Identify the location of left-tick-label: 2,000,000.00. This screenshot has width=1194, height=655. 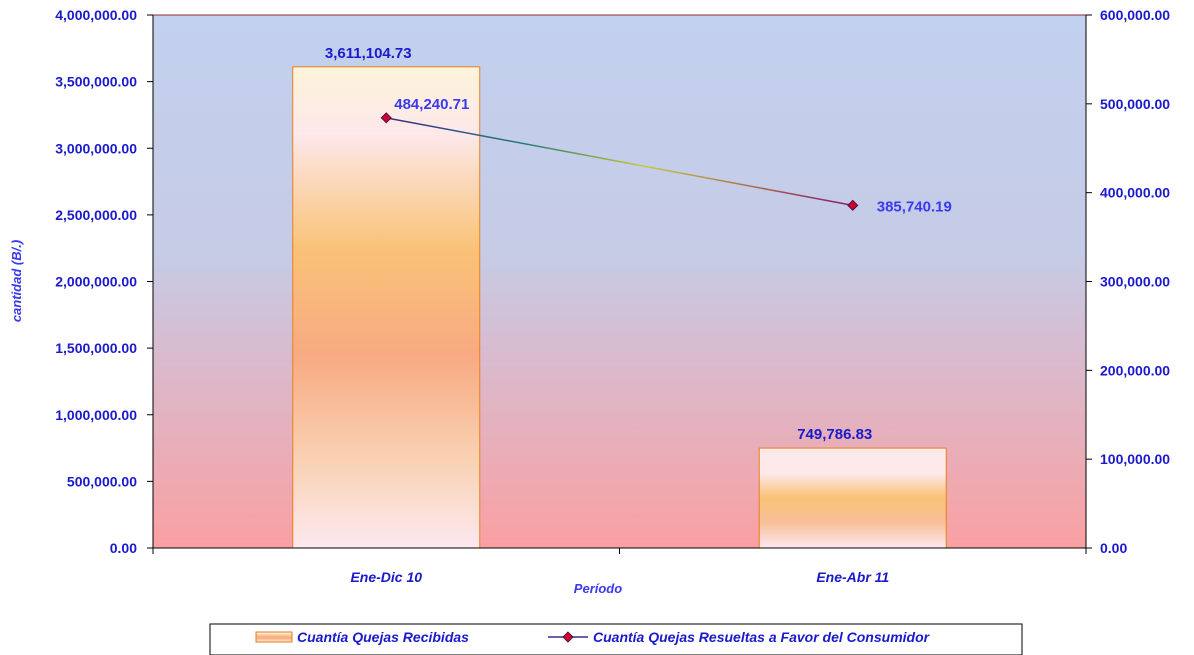
(96, 282).